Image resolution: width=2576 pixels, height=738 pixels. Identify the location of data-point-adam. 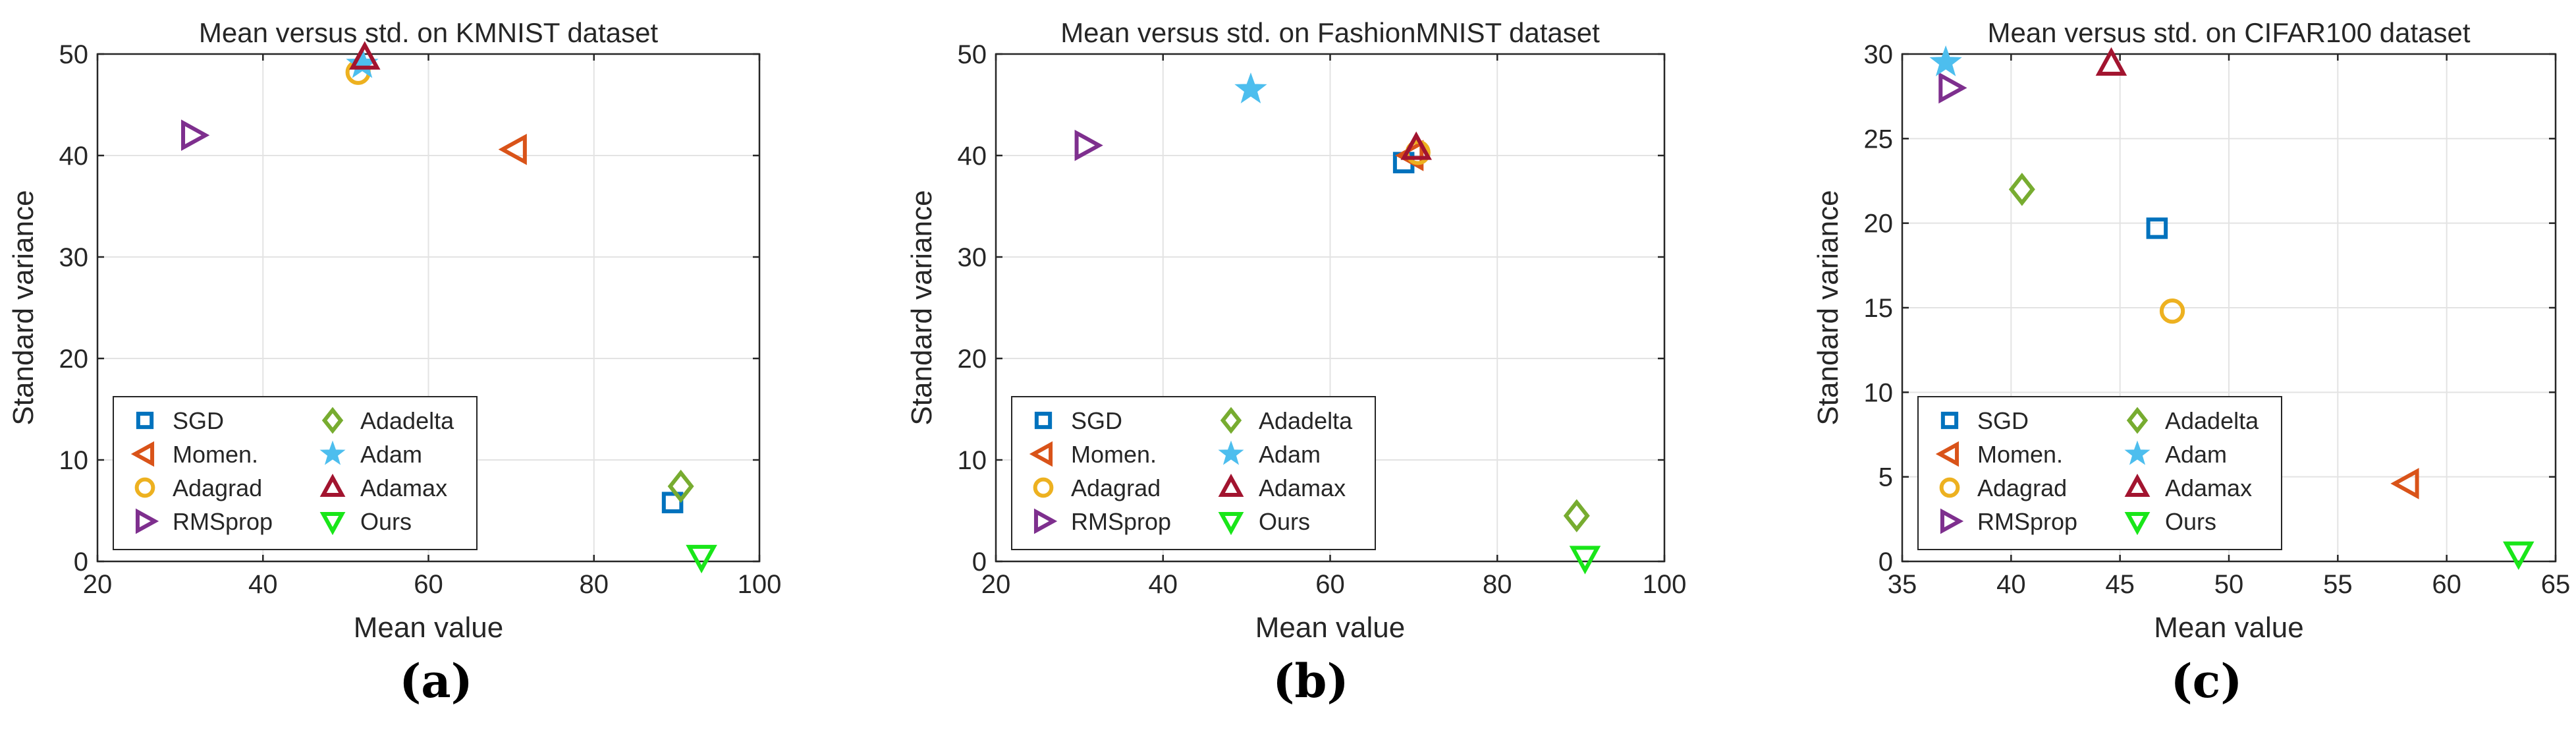
(1945, 60).